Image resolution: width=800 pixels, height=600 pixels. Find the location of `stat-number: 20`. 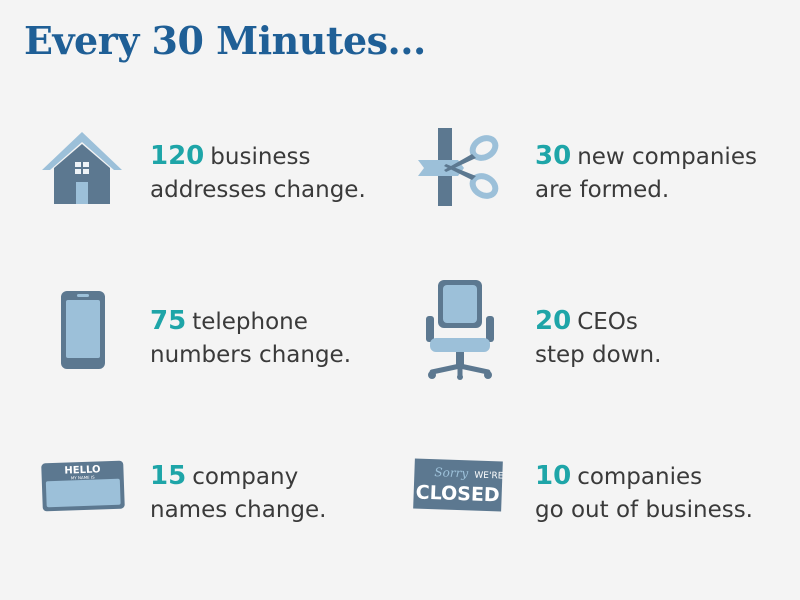

stat-number: 20 is located at coordinates (553, 321).